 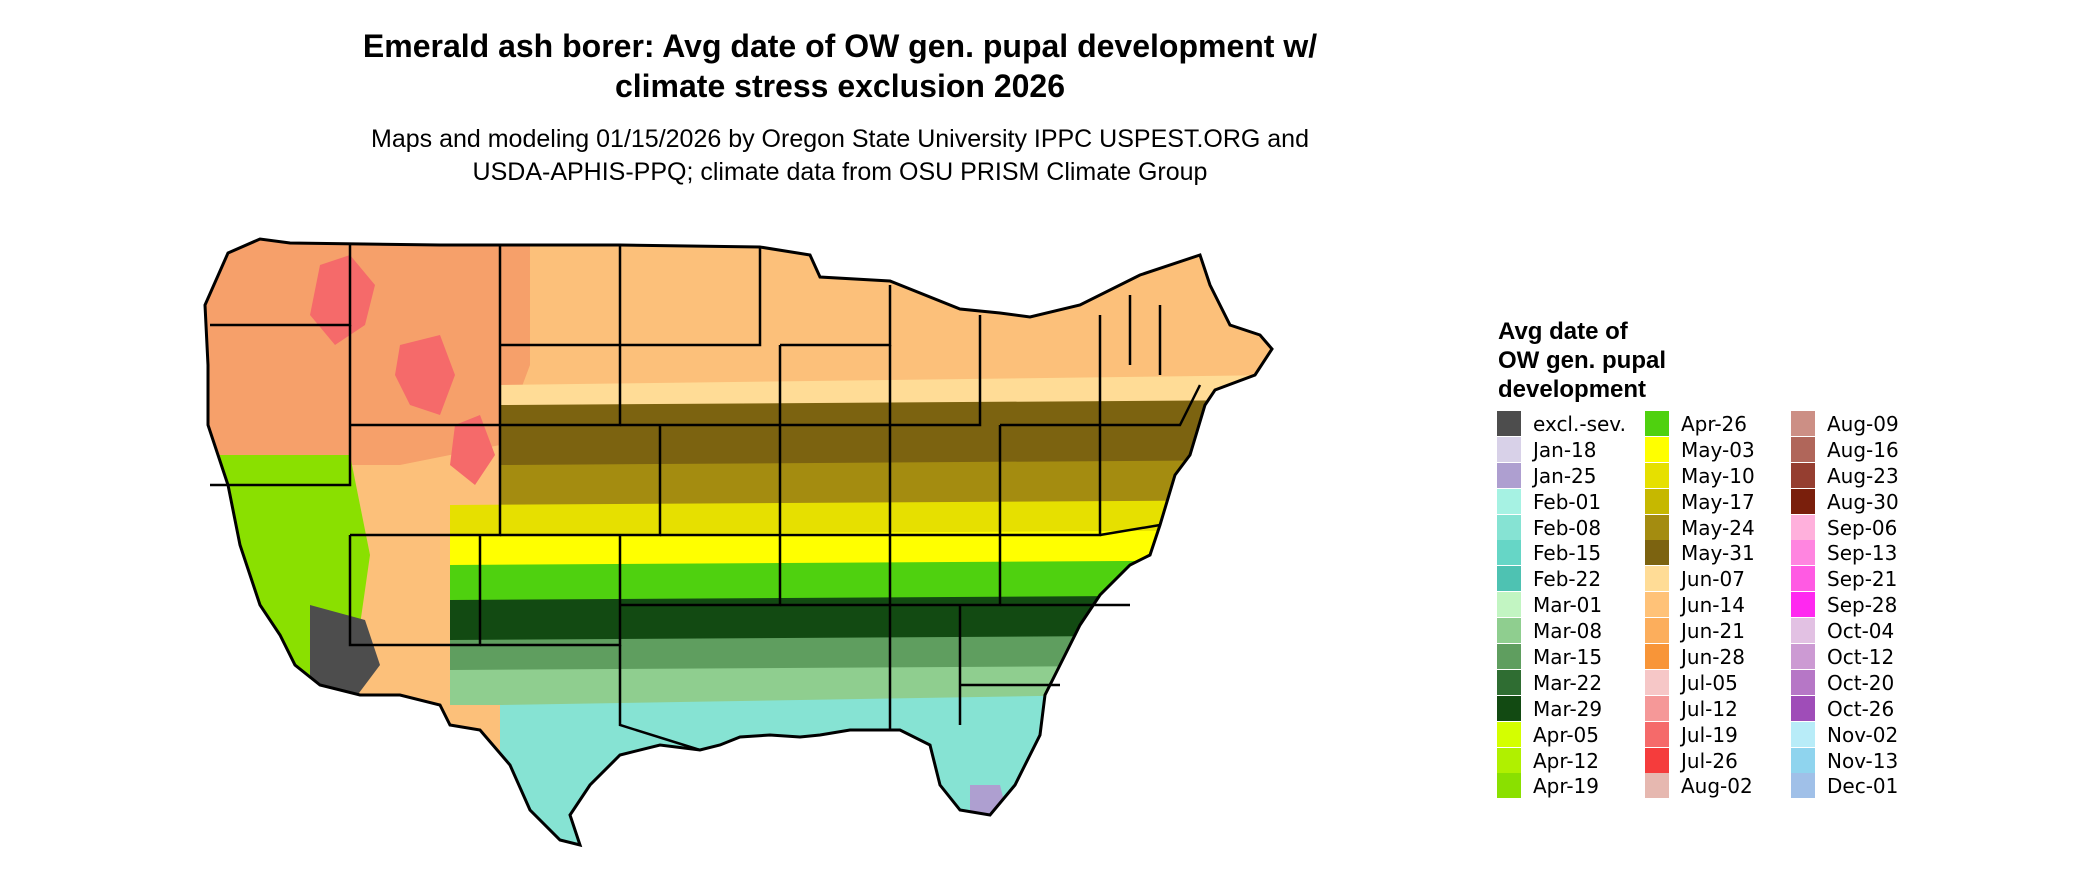 I want to click on legend-label: Oct-20, so click(x=1861, y=682).